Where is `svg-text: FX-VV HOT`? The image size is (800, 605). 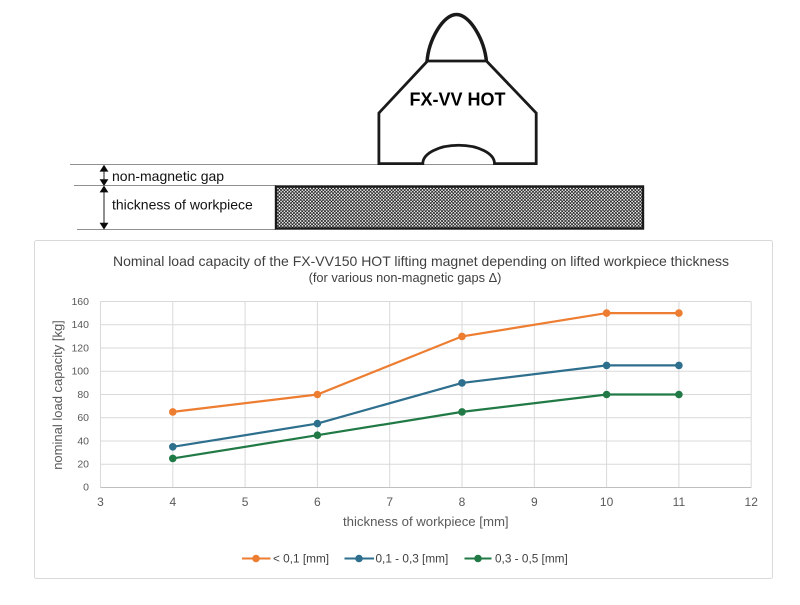
svg-text: FX-VV HOT is located at coordinates (457, 100).